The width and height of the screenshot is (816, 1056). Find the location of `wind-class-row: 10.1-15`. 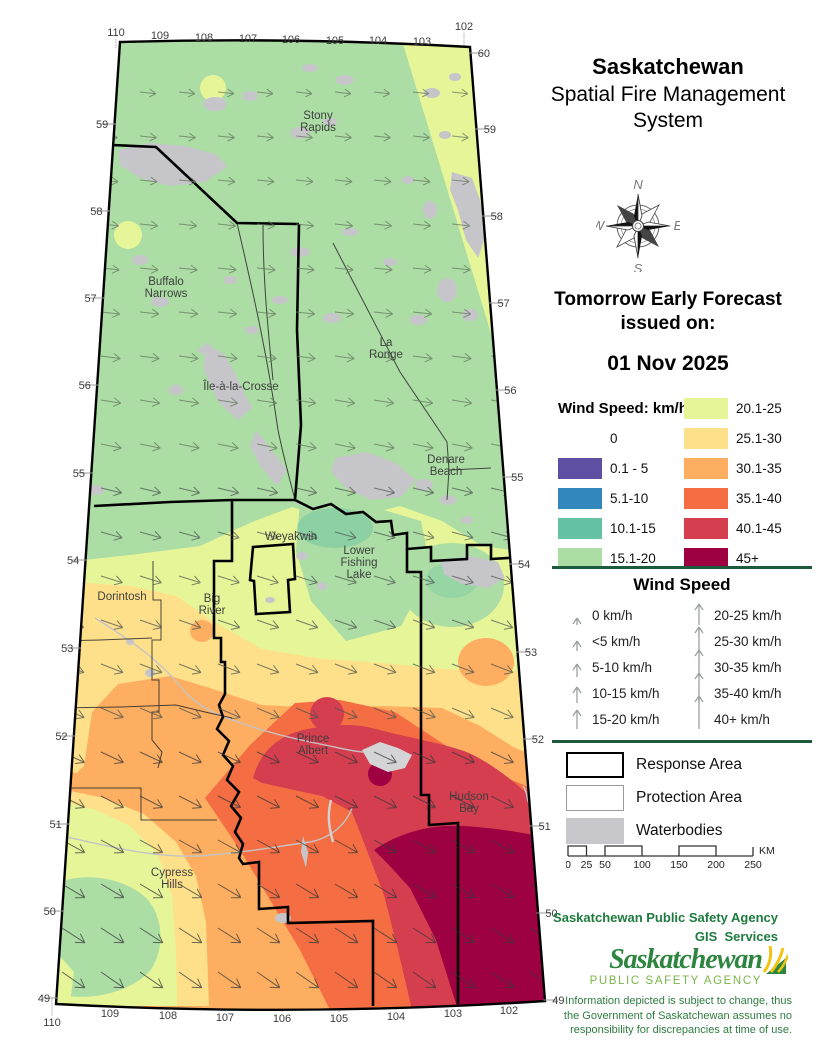

wind-class-row: 10.1-15 is located at coordinates (623, 528).